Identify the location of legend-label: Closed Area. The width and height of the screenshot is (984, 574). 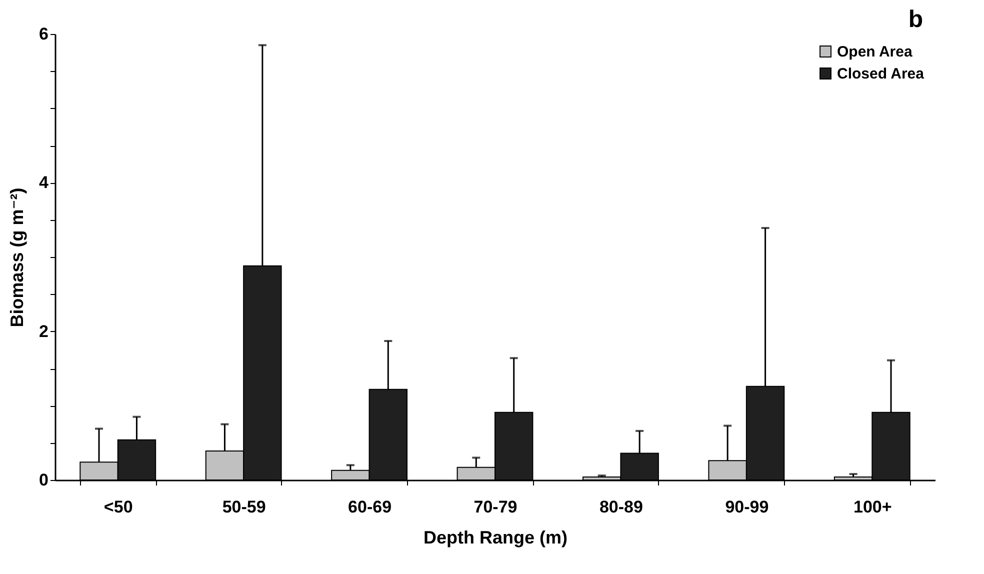
(881, 74).